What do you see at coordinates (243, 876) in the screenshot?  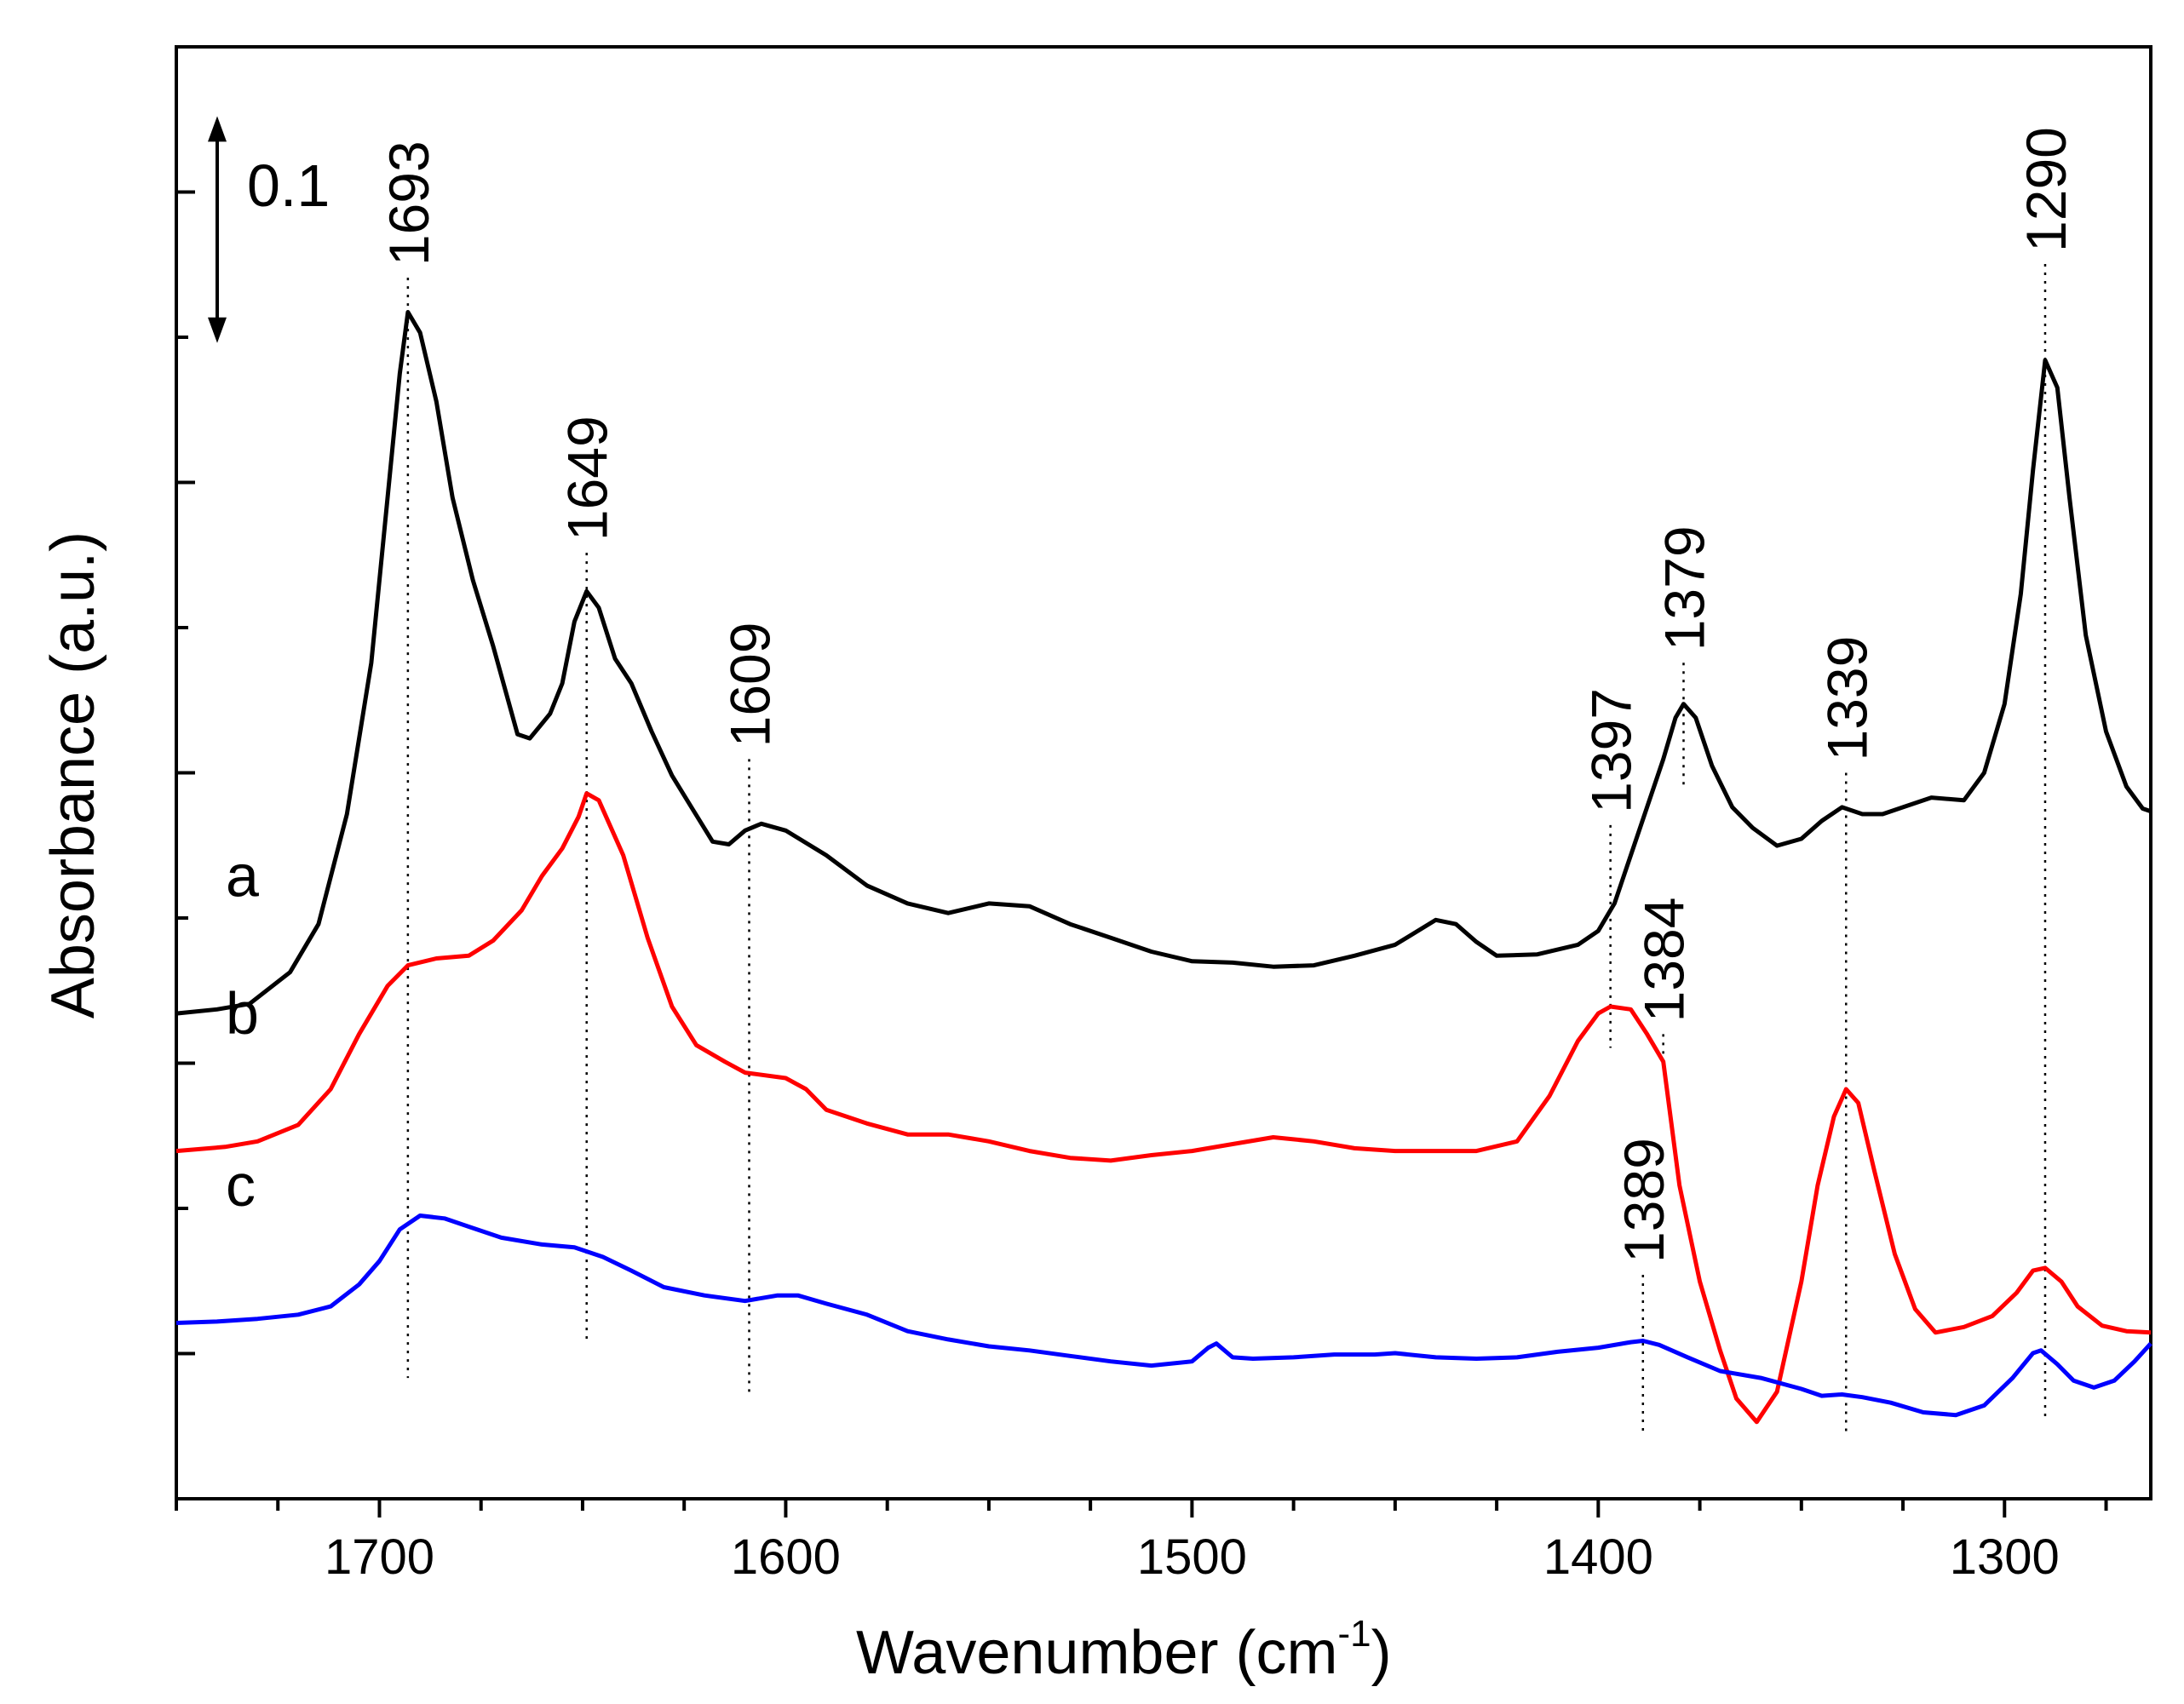 I see `trace-label-a: a` at bounding box center [243, 876].